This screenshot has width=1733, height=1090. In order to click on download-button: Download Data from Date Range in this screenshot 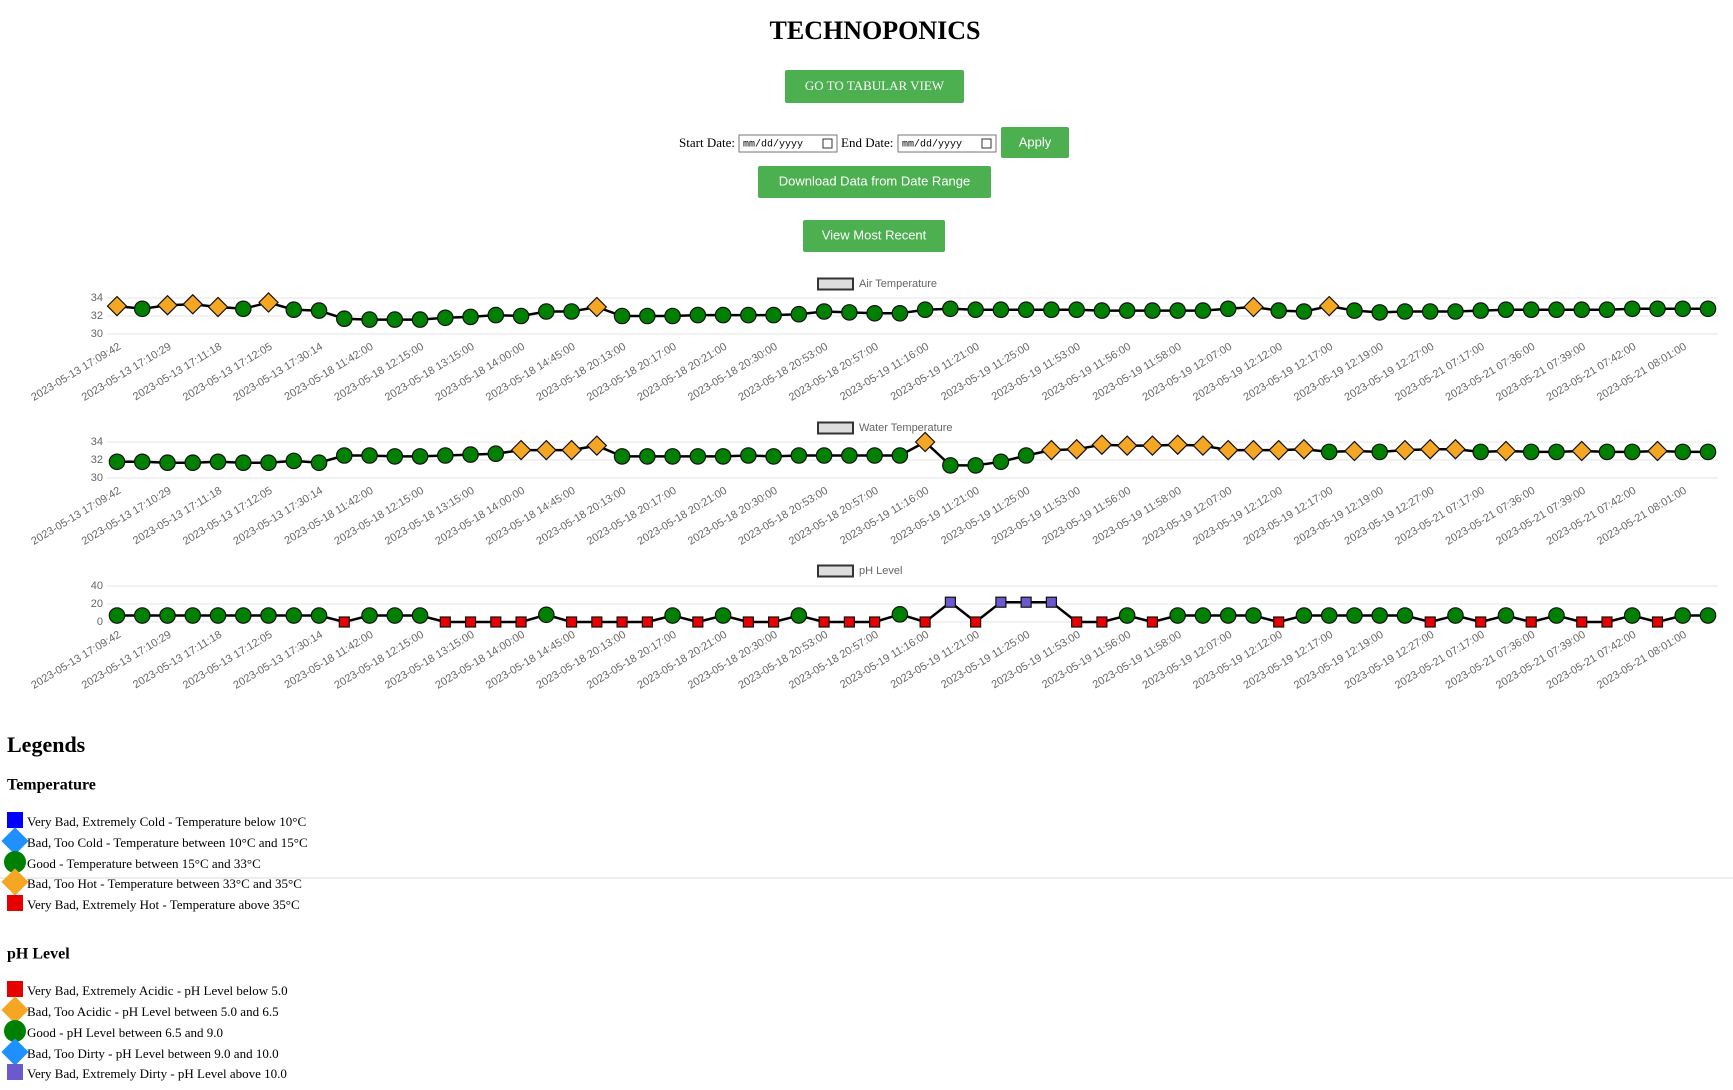, I will do `click(874, 182)`.